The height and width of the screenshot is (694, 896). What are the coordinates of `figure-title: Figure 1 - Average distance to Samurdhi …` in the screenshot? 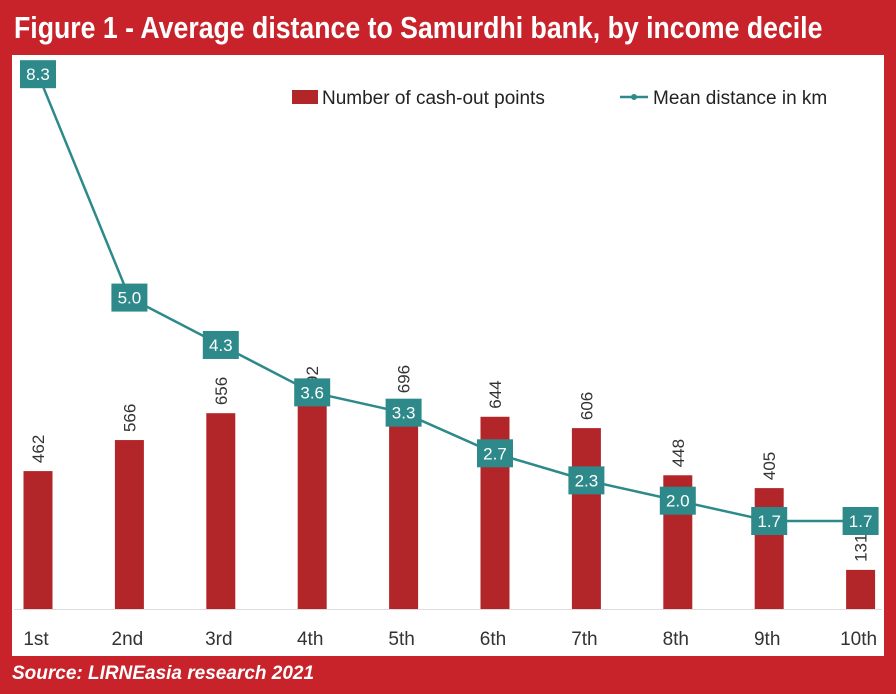 It's located at (418, 27).